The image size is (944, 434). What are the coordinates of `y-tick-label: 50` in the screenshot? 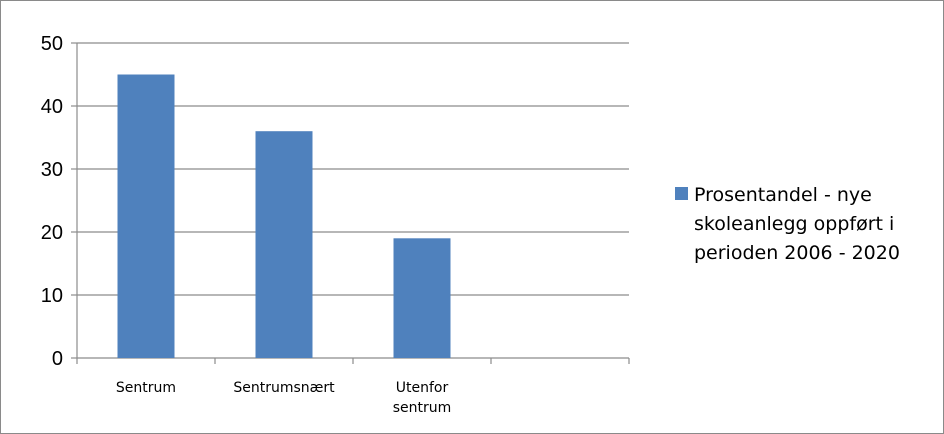 It's located at (52, 44).